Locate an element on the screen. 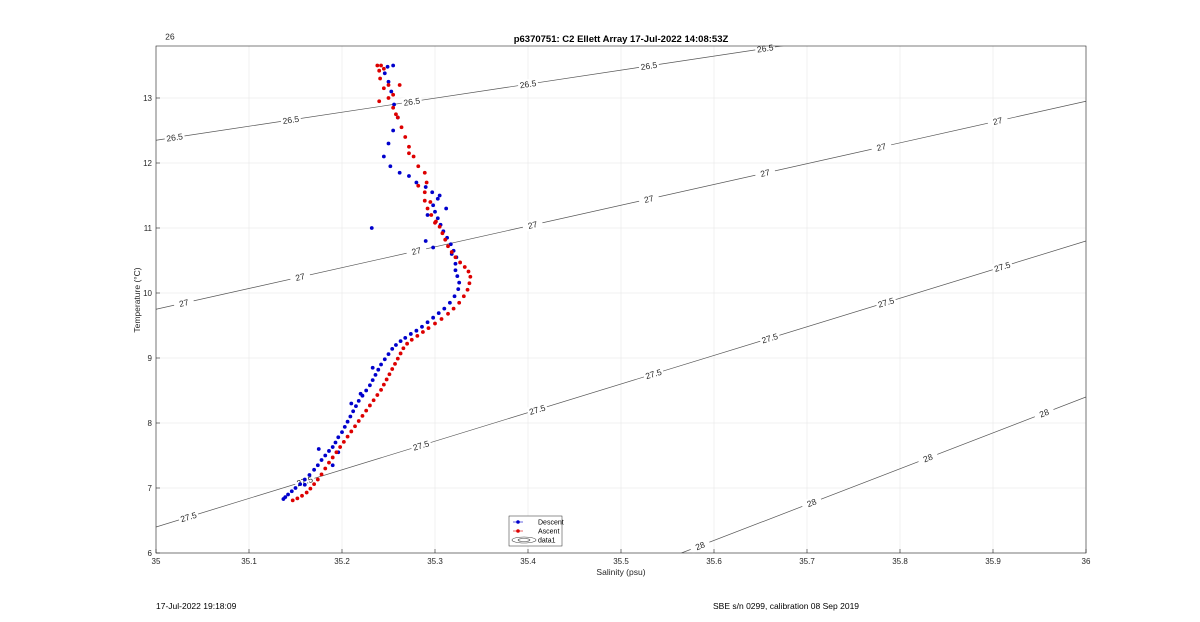  y-tick-label: 8 is located at coordinates (150, 423).